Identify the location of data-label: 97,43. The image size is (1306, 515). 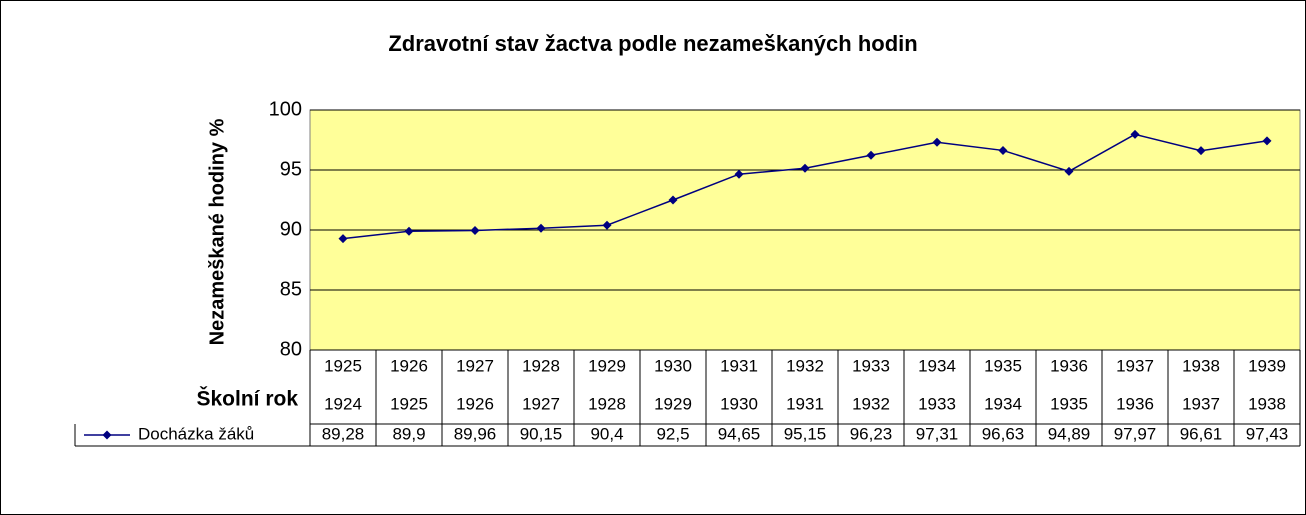
(1267, 433).